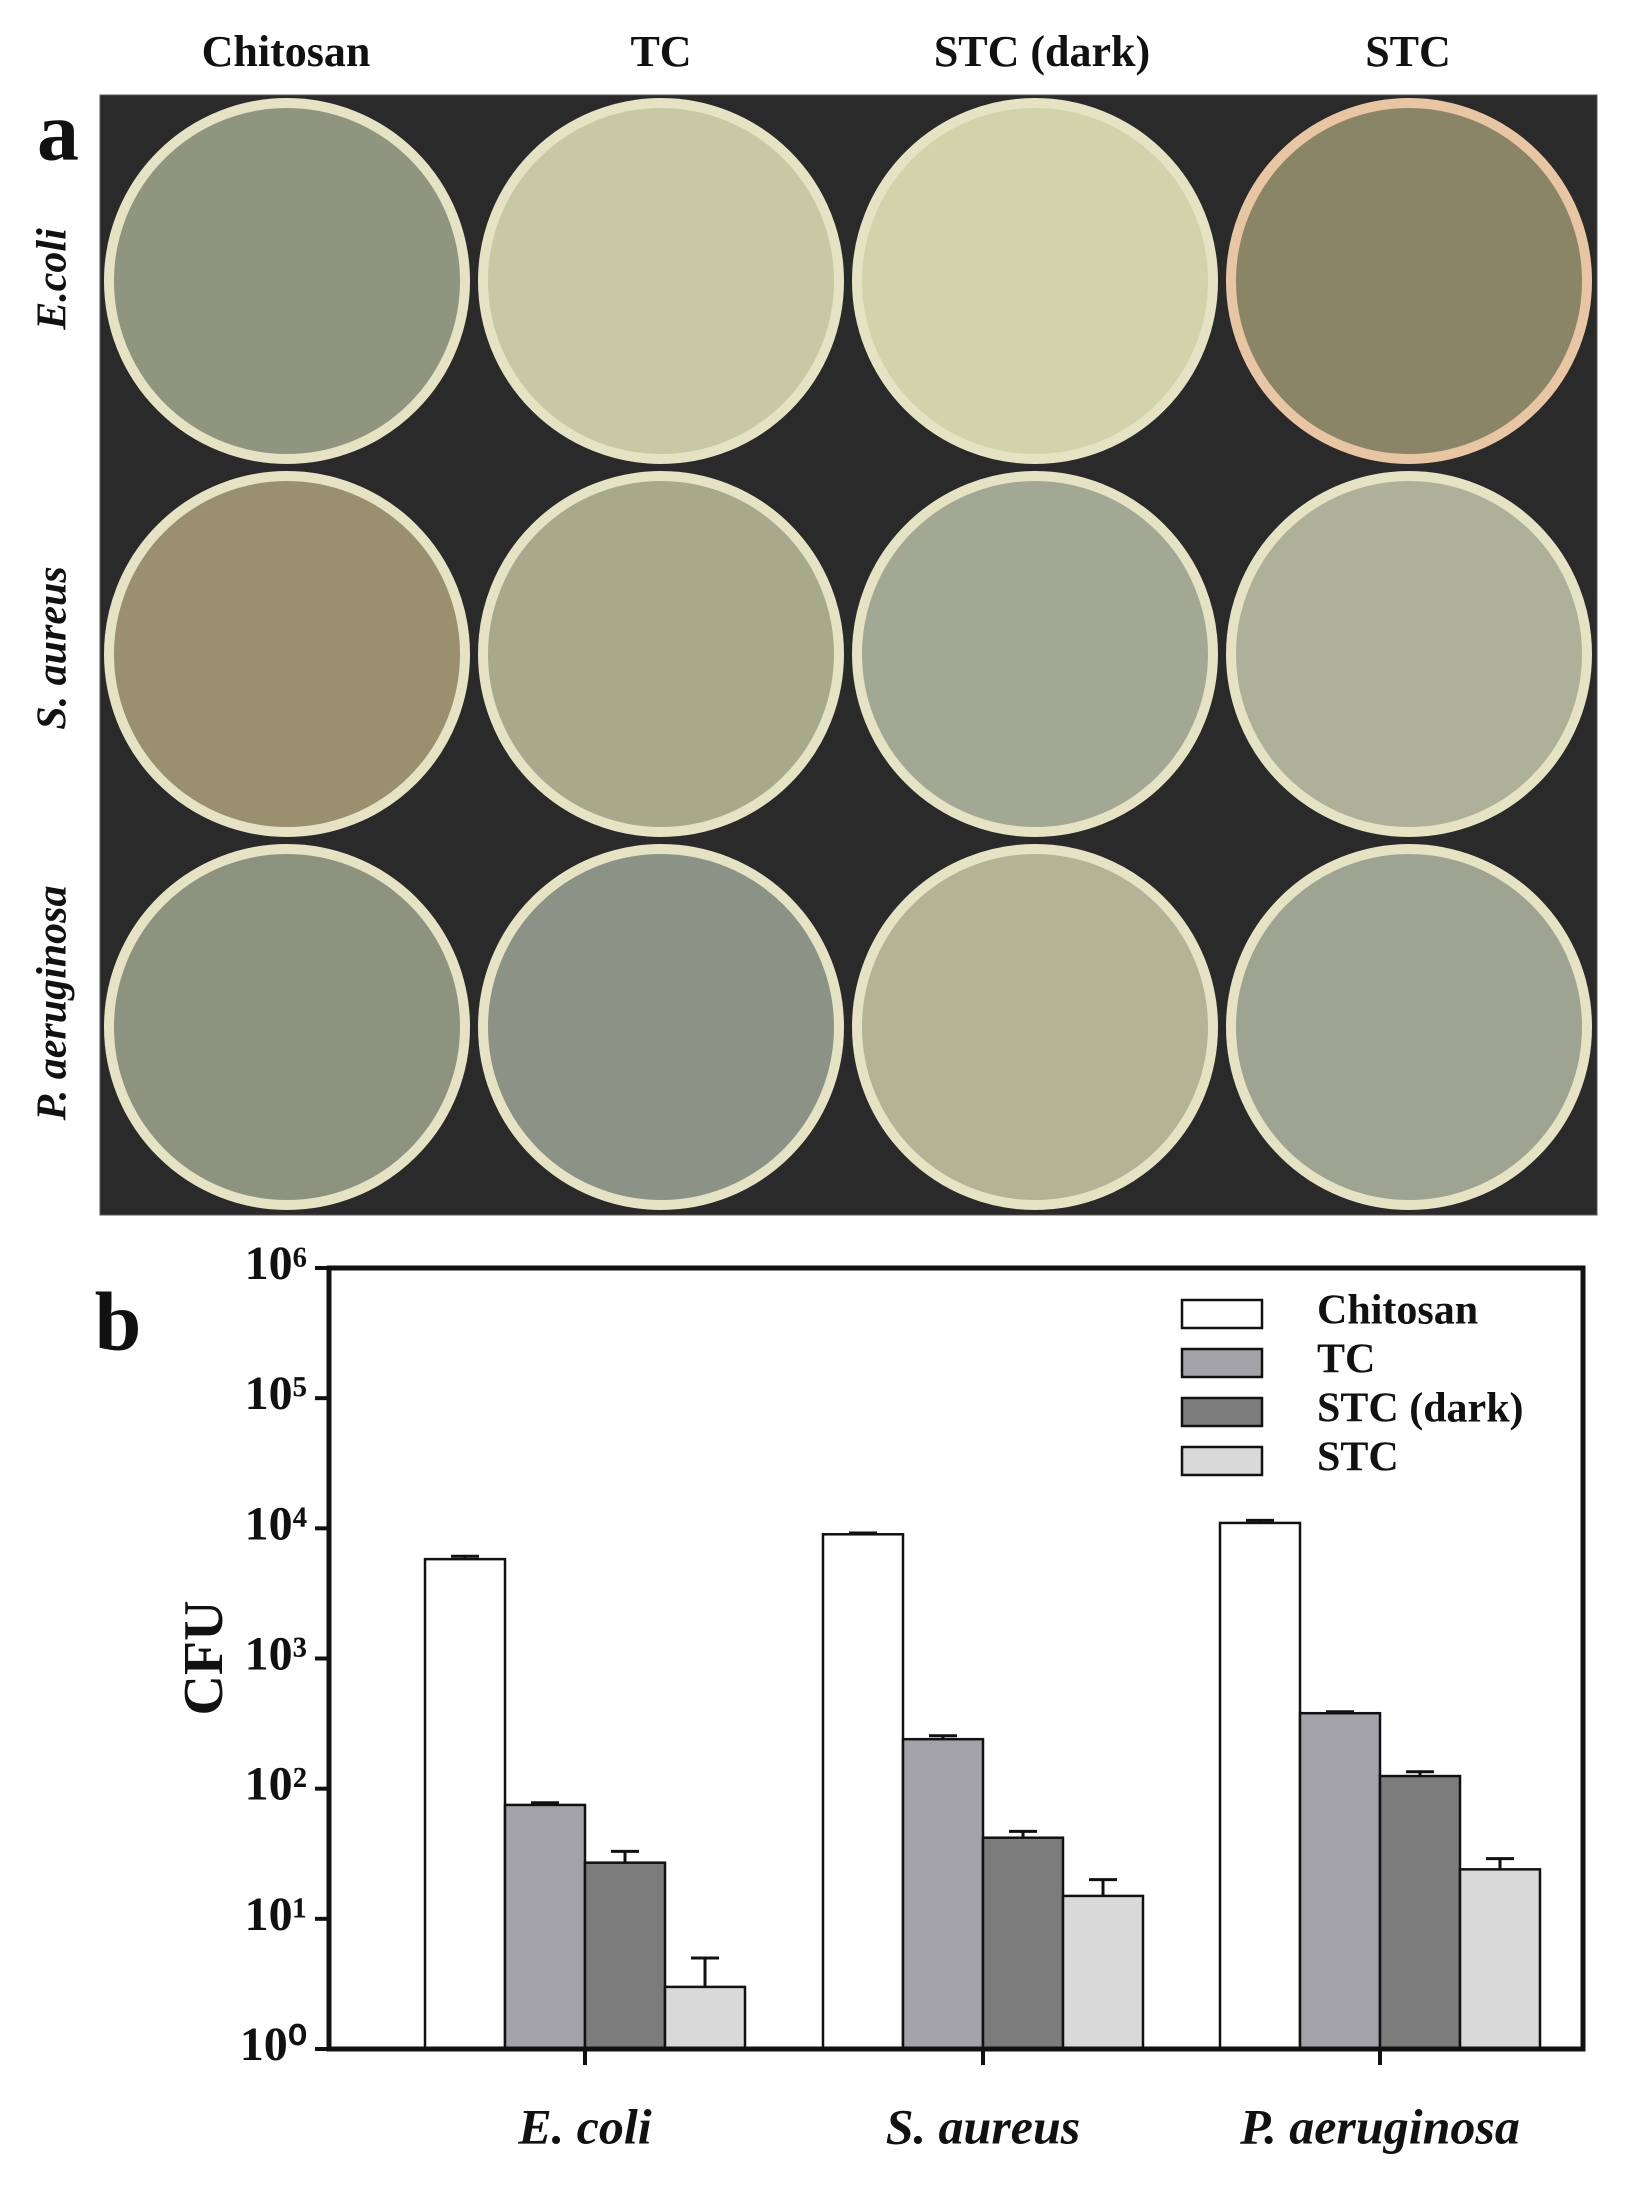  What do you see at coordinates (118, 1321) in the screenshot?
I see `panel-label: b` at bounding box center [118, 1321].